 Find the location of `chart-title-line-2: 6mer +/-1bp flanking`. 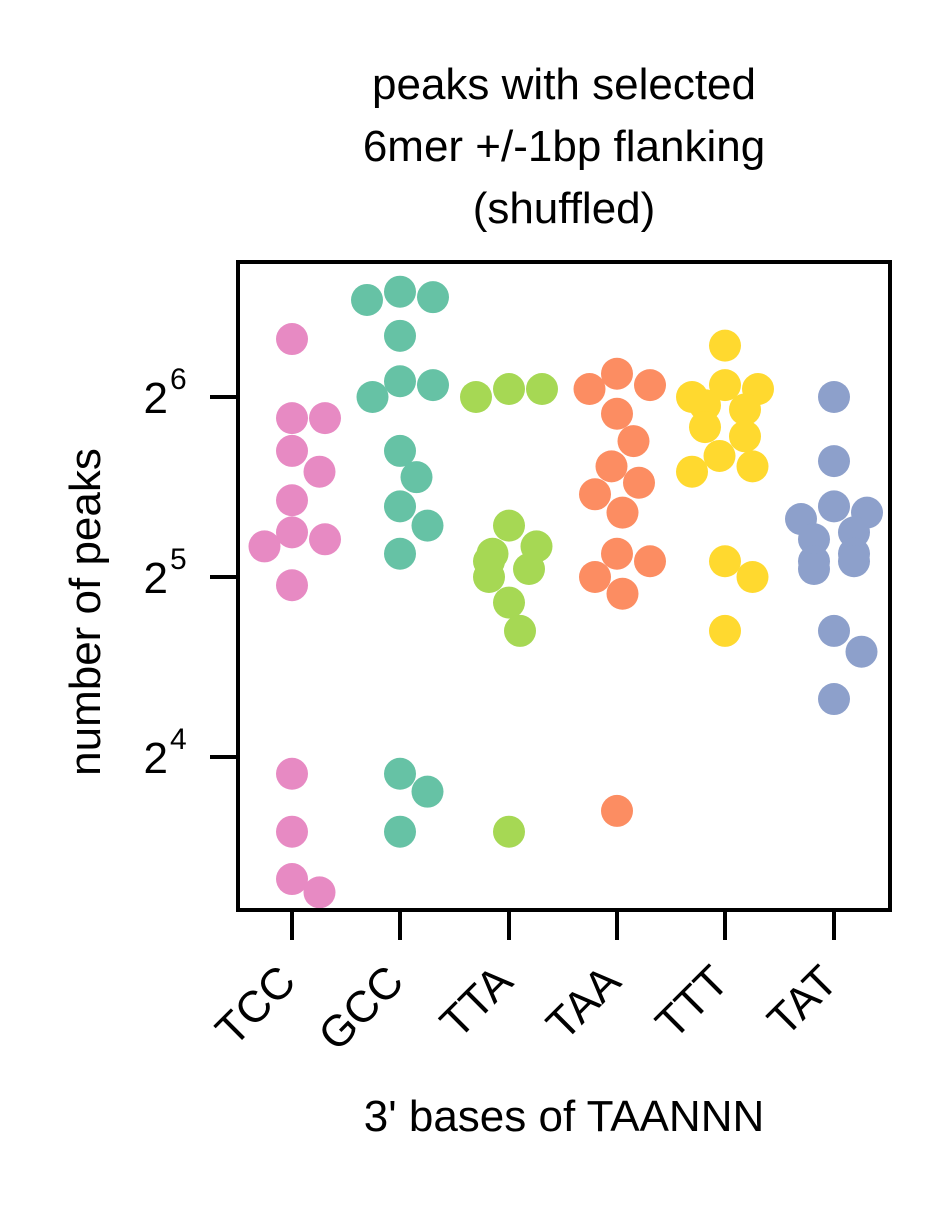

chart-title-line-2: 6mer +/-1bp flanking is located at coordinates (564, 146).